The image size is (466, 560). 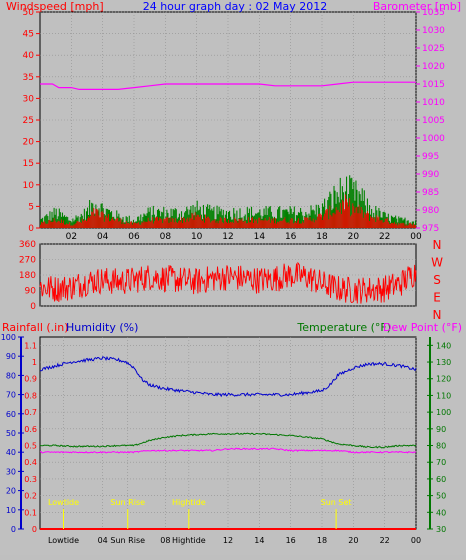 What do you see at coordinates (441, 462) in the screenshot?
I see `temperature-tick-label: 70` at bounding box center [441, 462].